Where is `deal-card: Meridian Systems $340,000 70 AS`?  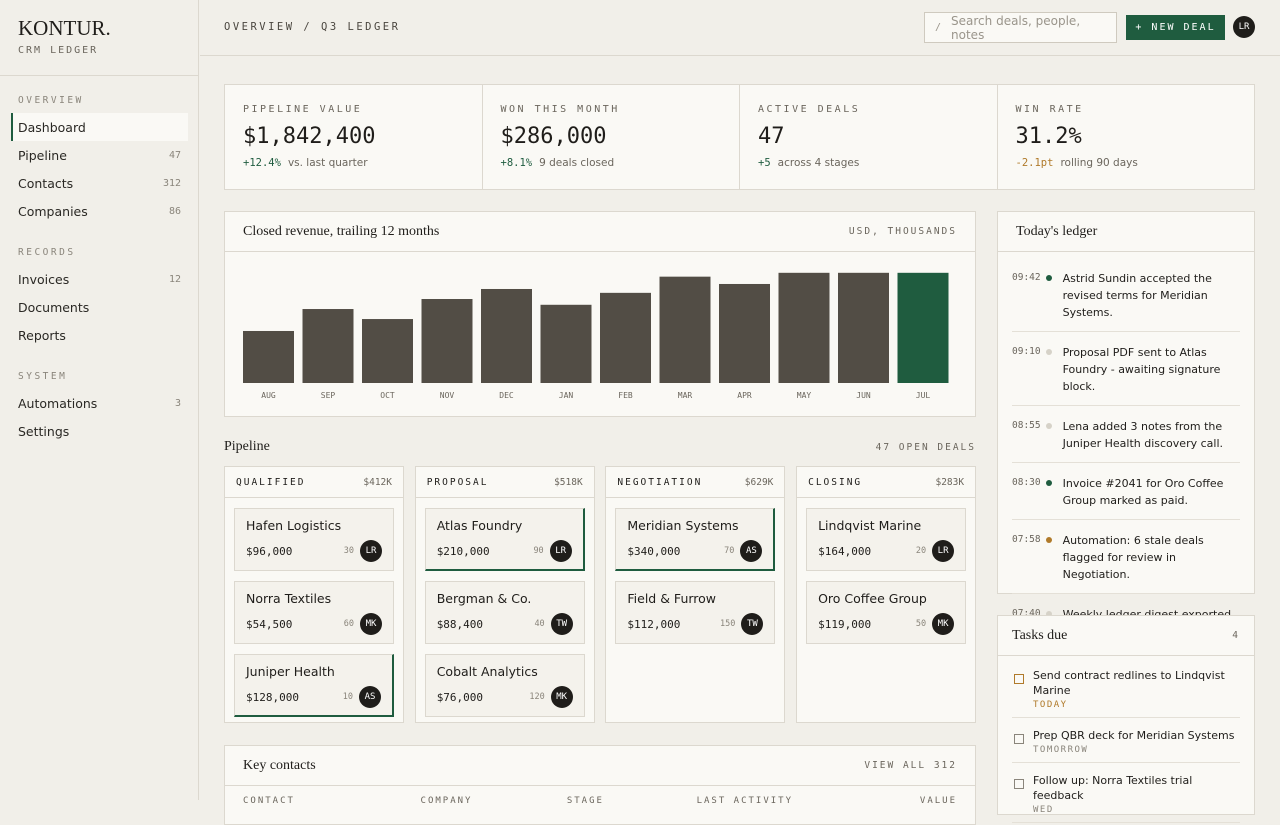 deal-card: Meridian Systems $340,000 70 AS is located at coordinates (695, 539).